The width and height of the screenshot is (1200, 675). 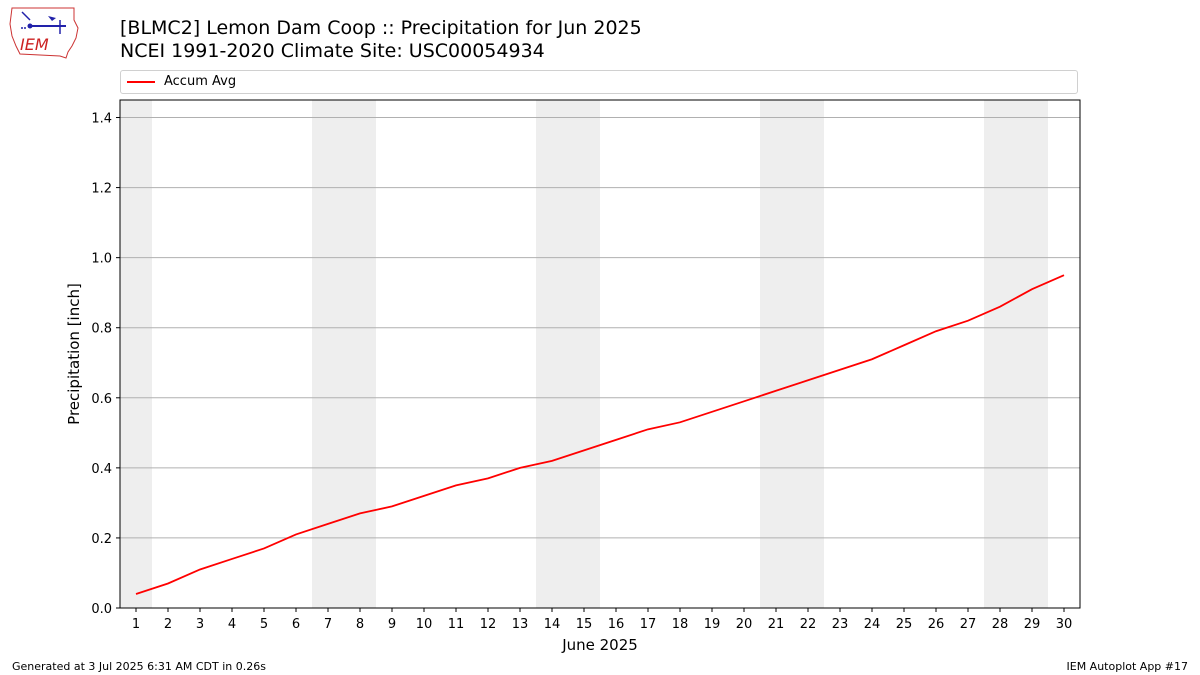 I want to click on x-tick-label-0: 1, so click(x=136, y=624).